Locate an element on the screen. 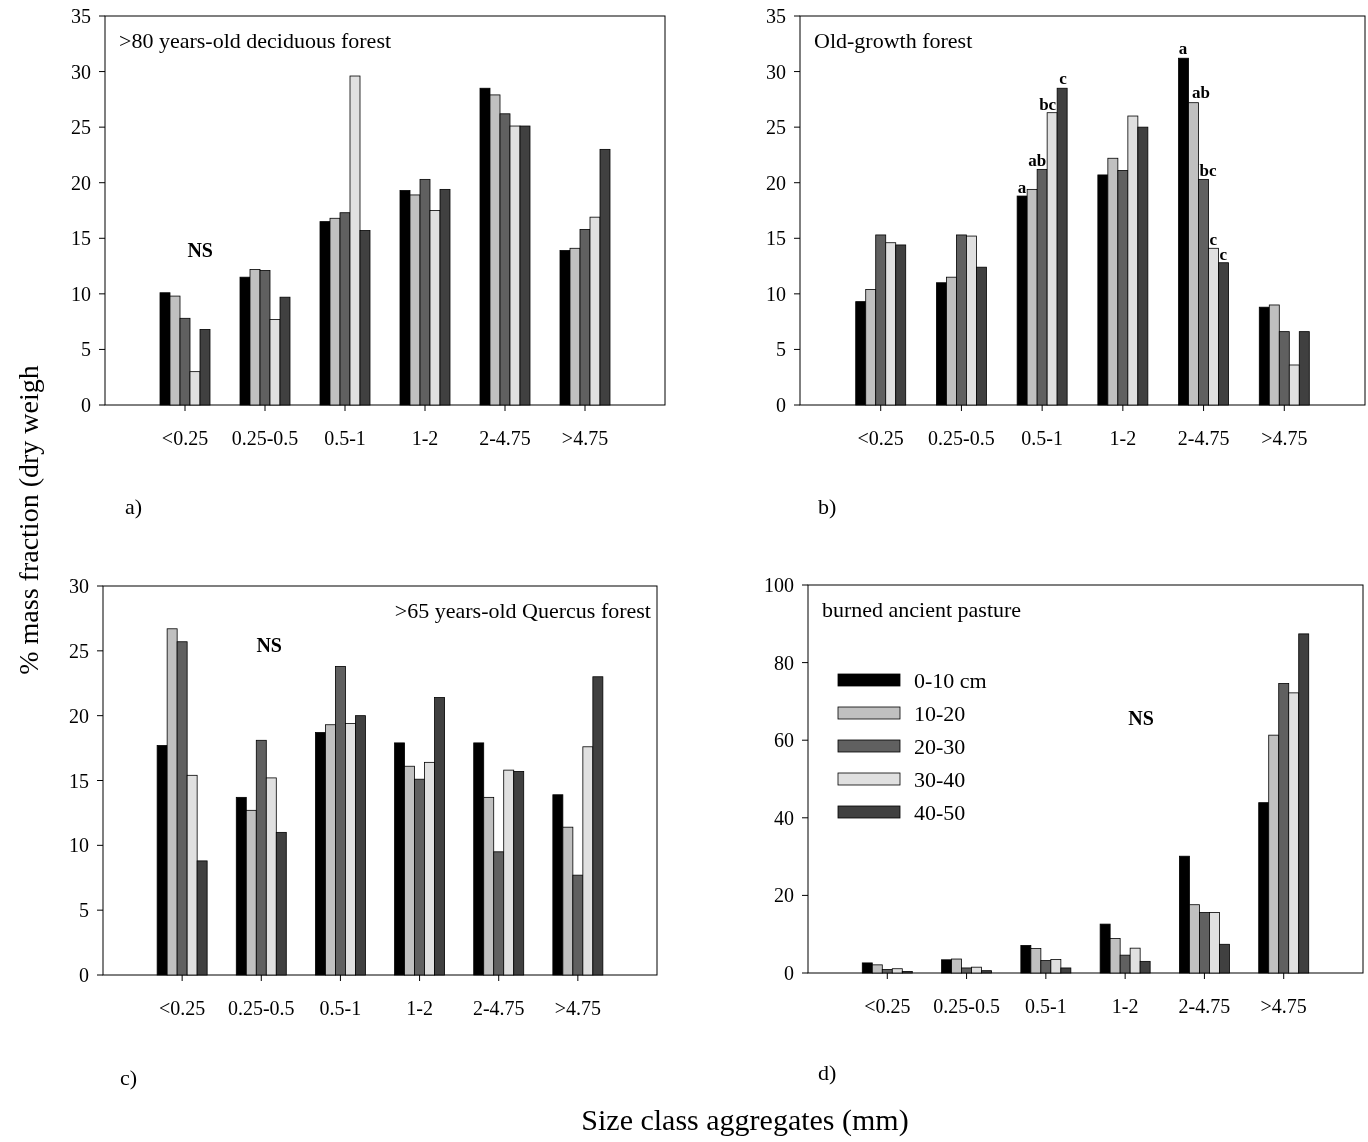 This screenshot has width=1368, height=1142. legend-label: 20-30 is located at coordinates (940, 746).